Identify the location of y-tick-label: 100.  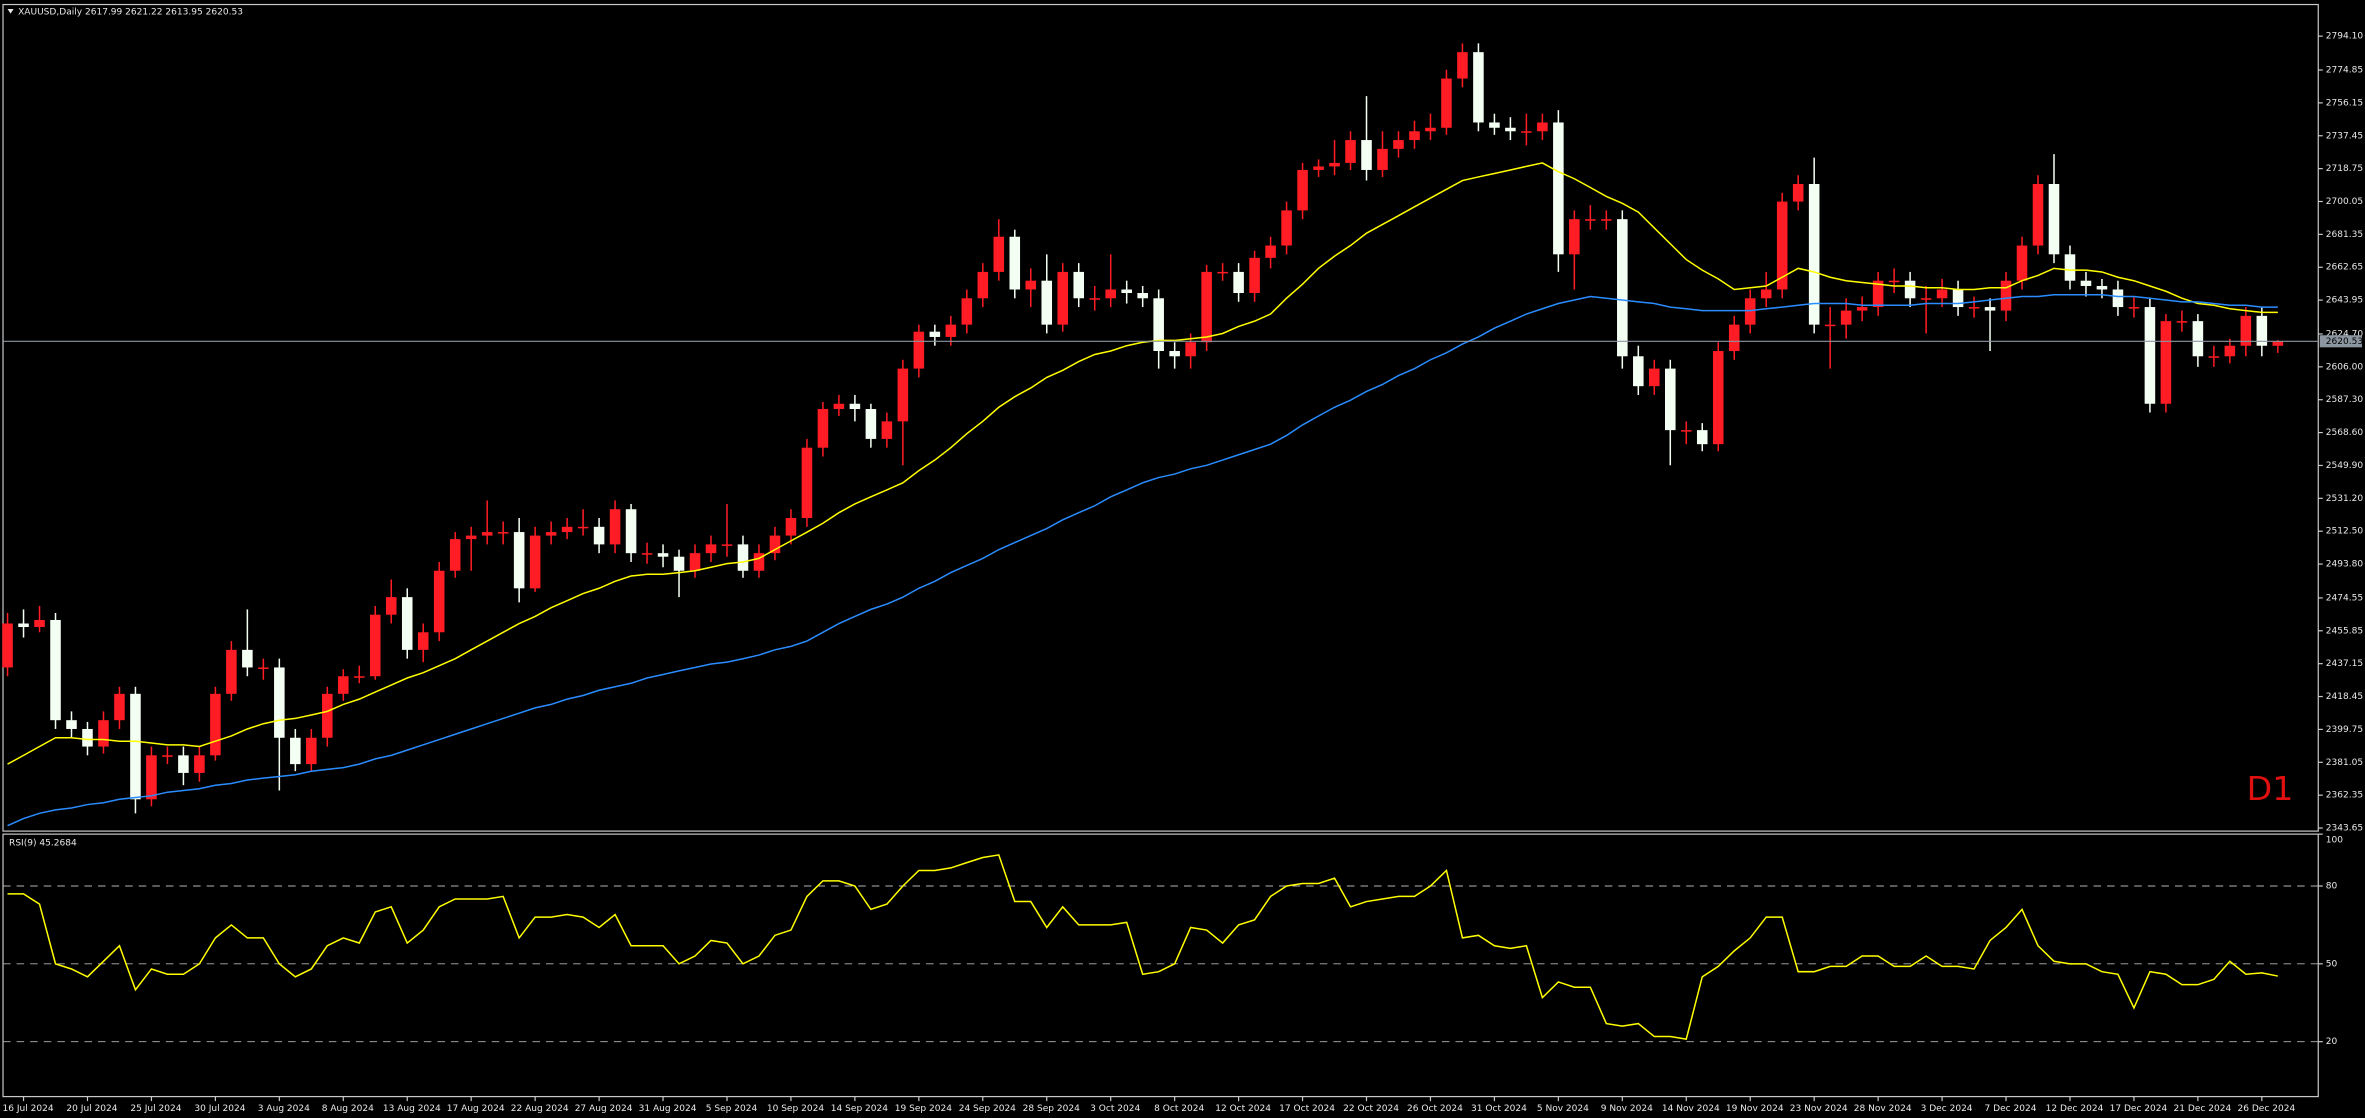
(2334, 841).